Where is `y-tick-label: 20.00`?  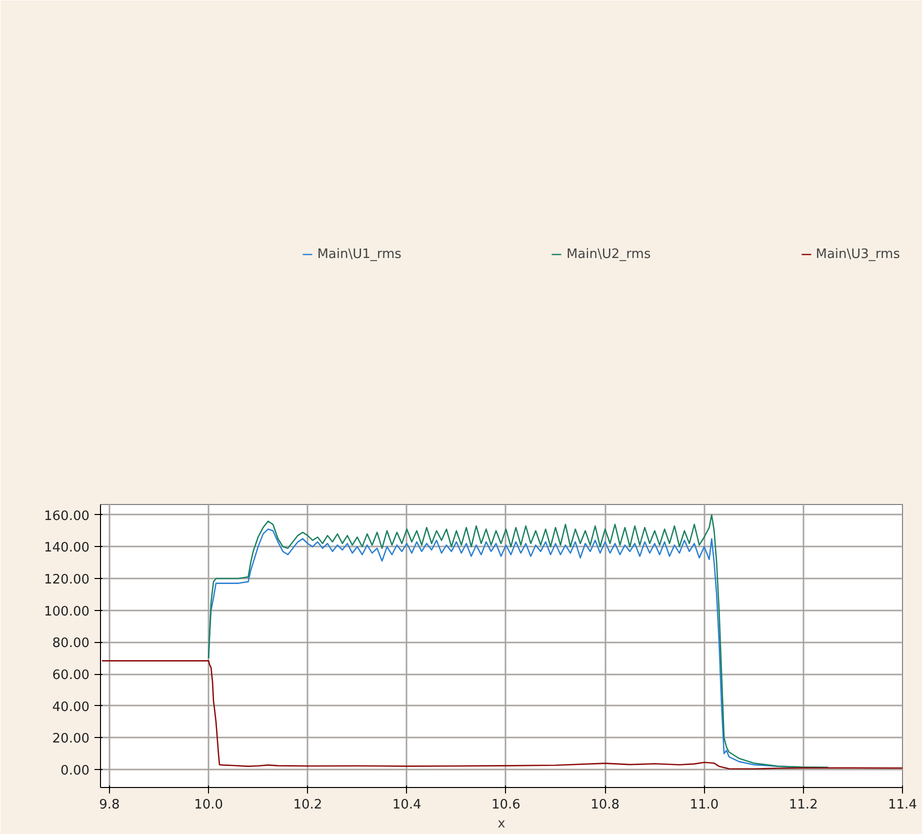 y-tick-label: 20.00 is located at coordinates (71, 739).